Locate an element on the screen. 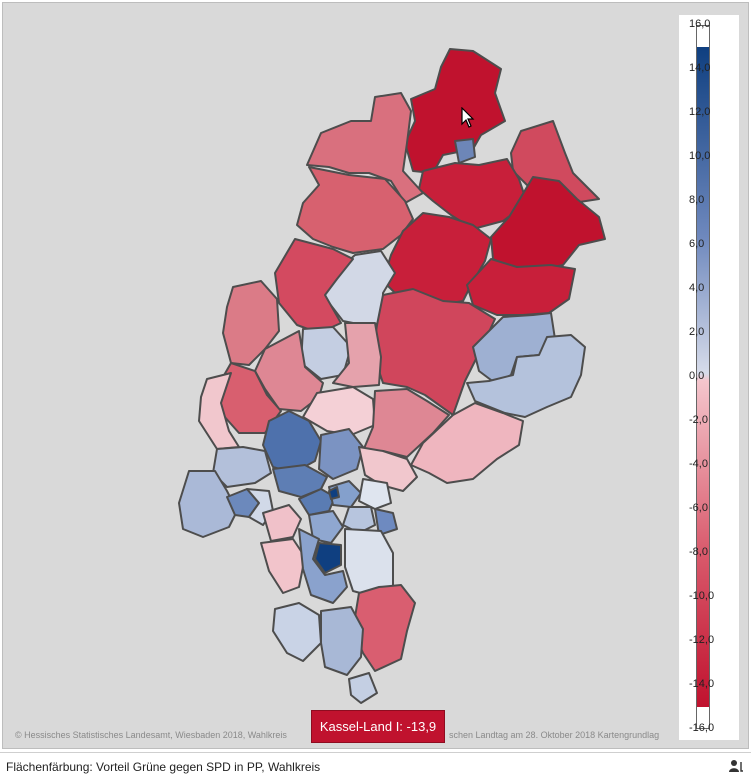 Image resolution: width=751 pixels, height=780 pixels. region-fulda-nord is located at coordinates (521, 287).